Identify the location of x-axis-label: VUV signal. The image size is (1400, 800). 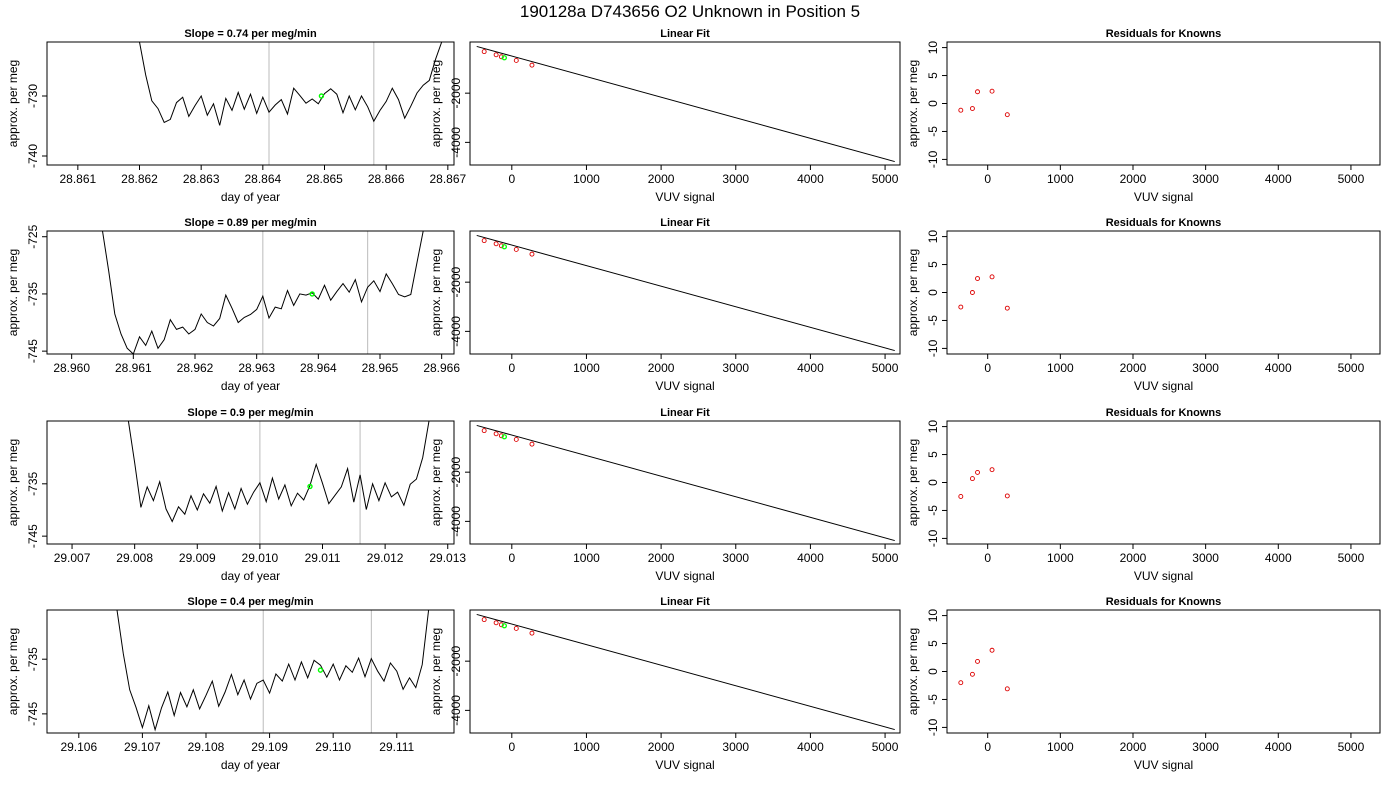
(684, 576).